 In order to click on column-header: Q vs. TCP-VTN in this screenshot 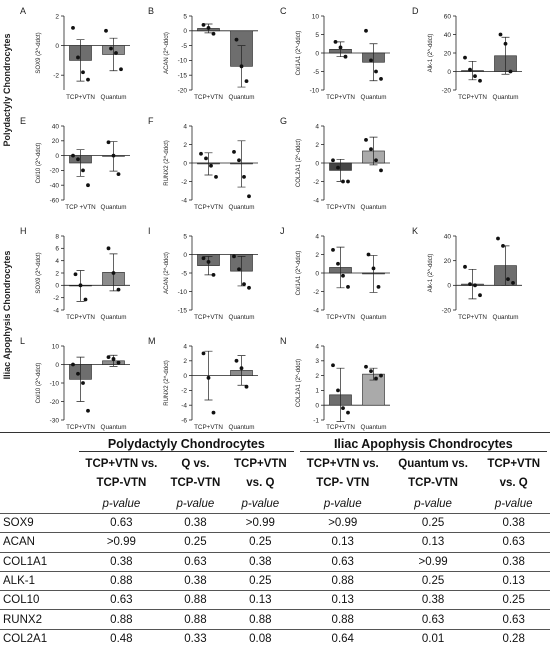, I will do `click(195, 473)`.